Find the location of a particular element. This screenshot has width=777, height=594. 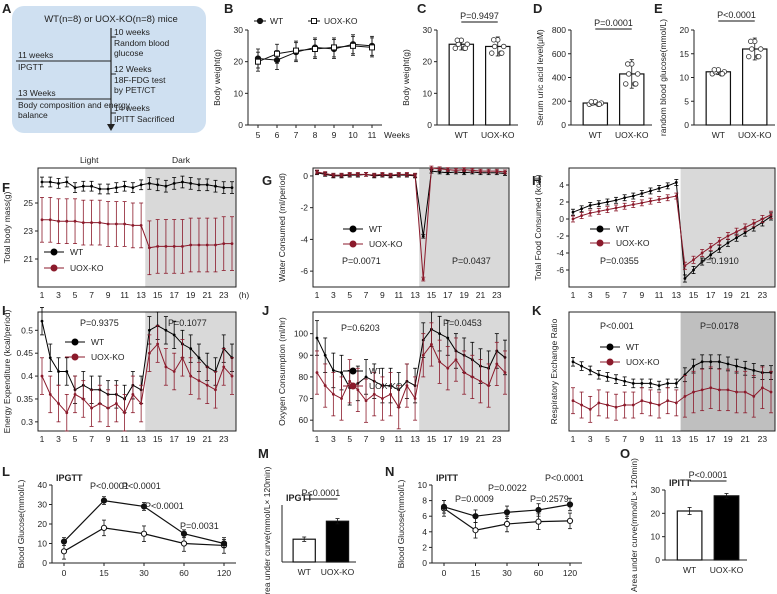

x-tick-label: 60 is located at coordinates (184, 573).